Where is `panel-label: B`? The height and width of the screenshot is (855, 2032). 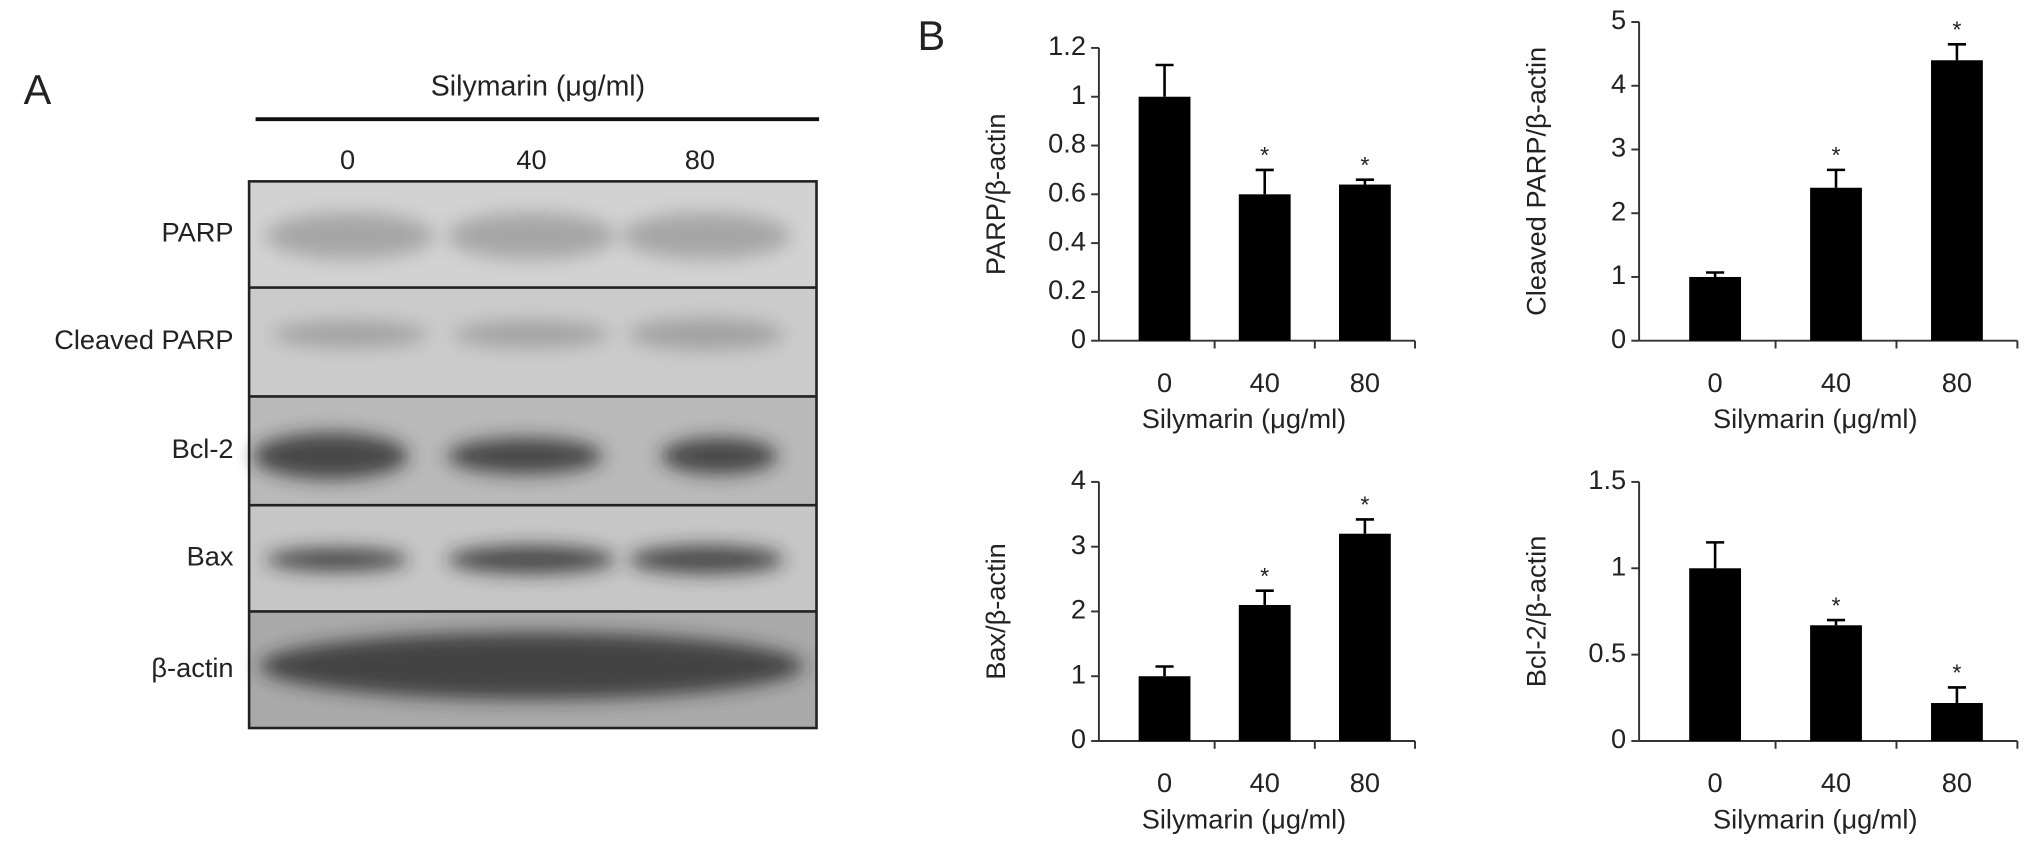 panel-label: B is located at coordinates (932, 35).